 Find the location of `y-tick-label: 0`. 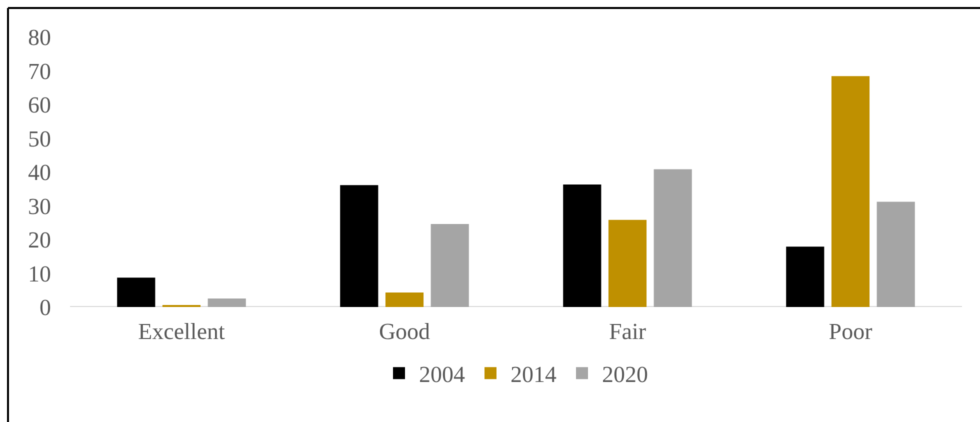

y-tick-label: 0 is located at coordinates (45, 307).